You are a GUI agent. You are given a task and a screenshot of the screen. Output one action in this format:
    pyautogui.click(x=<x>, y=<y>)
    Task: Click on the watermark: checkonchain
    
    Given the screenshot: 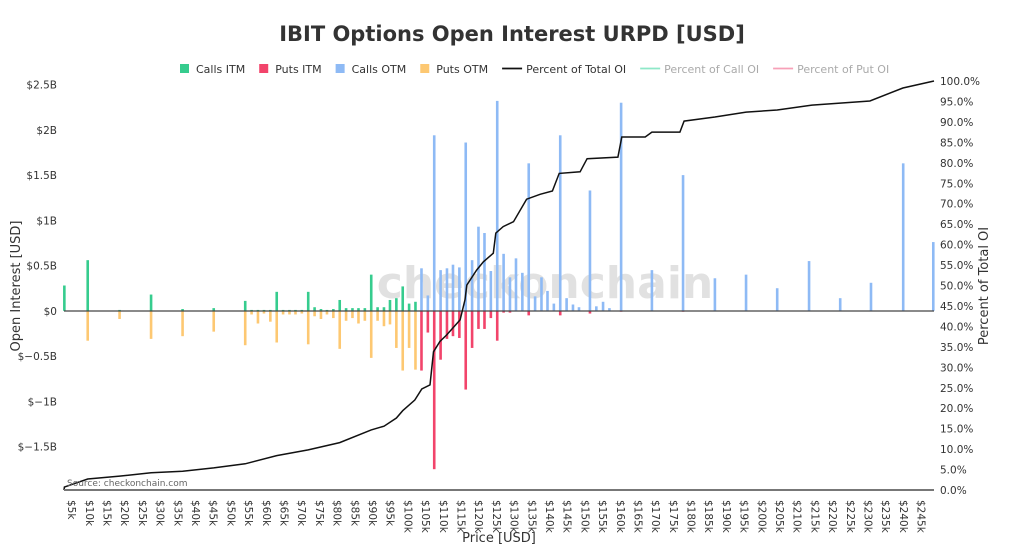 What is the action you would take?
    pyautogui.click(x=545, y=283)
    